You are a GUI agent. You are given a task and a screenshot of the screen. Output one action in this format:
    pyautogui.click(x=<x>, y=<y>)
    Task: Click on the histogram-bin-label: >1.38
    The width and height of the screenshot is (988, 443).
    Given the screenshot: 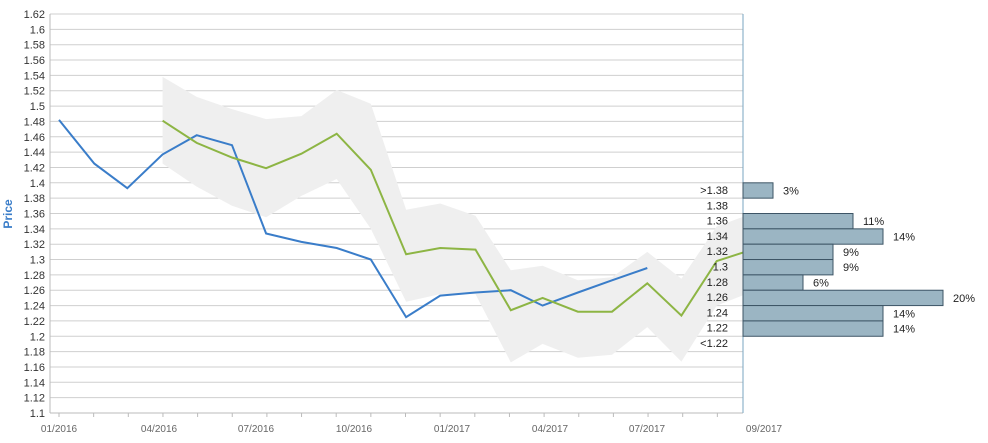 What is the action you would take?
    pyautogui.click(x=714, y=191)
    